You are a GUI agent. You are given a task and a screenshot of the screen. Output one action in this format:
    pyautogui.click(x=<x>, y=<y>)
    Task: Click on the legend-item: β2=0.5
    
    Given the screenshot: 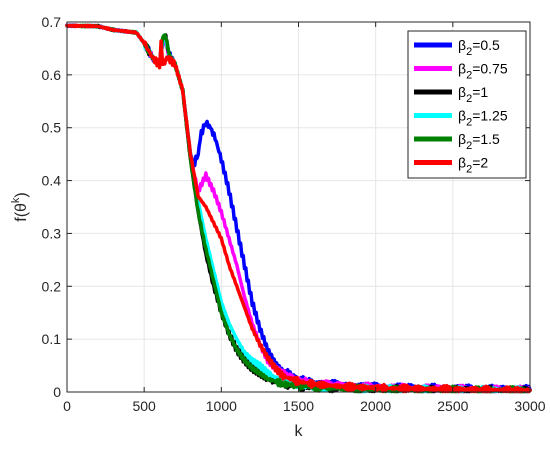 What is the action you would take?
    pyautogui.click(x=457, y=47)
    